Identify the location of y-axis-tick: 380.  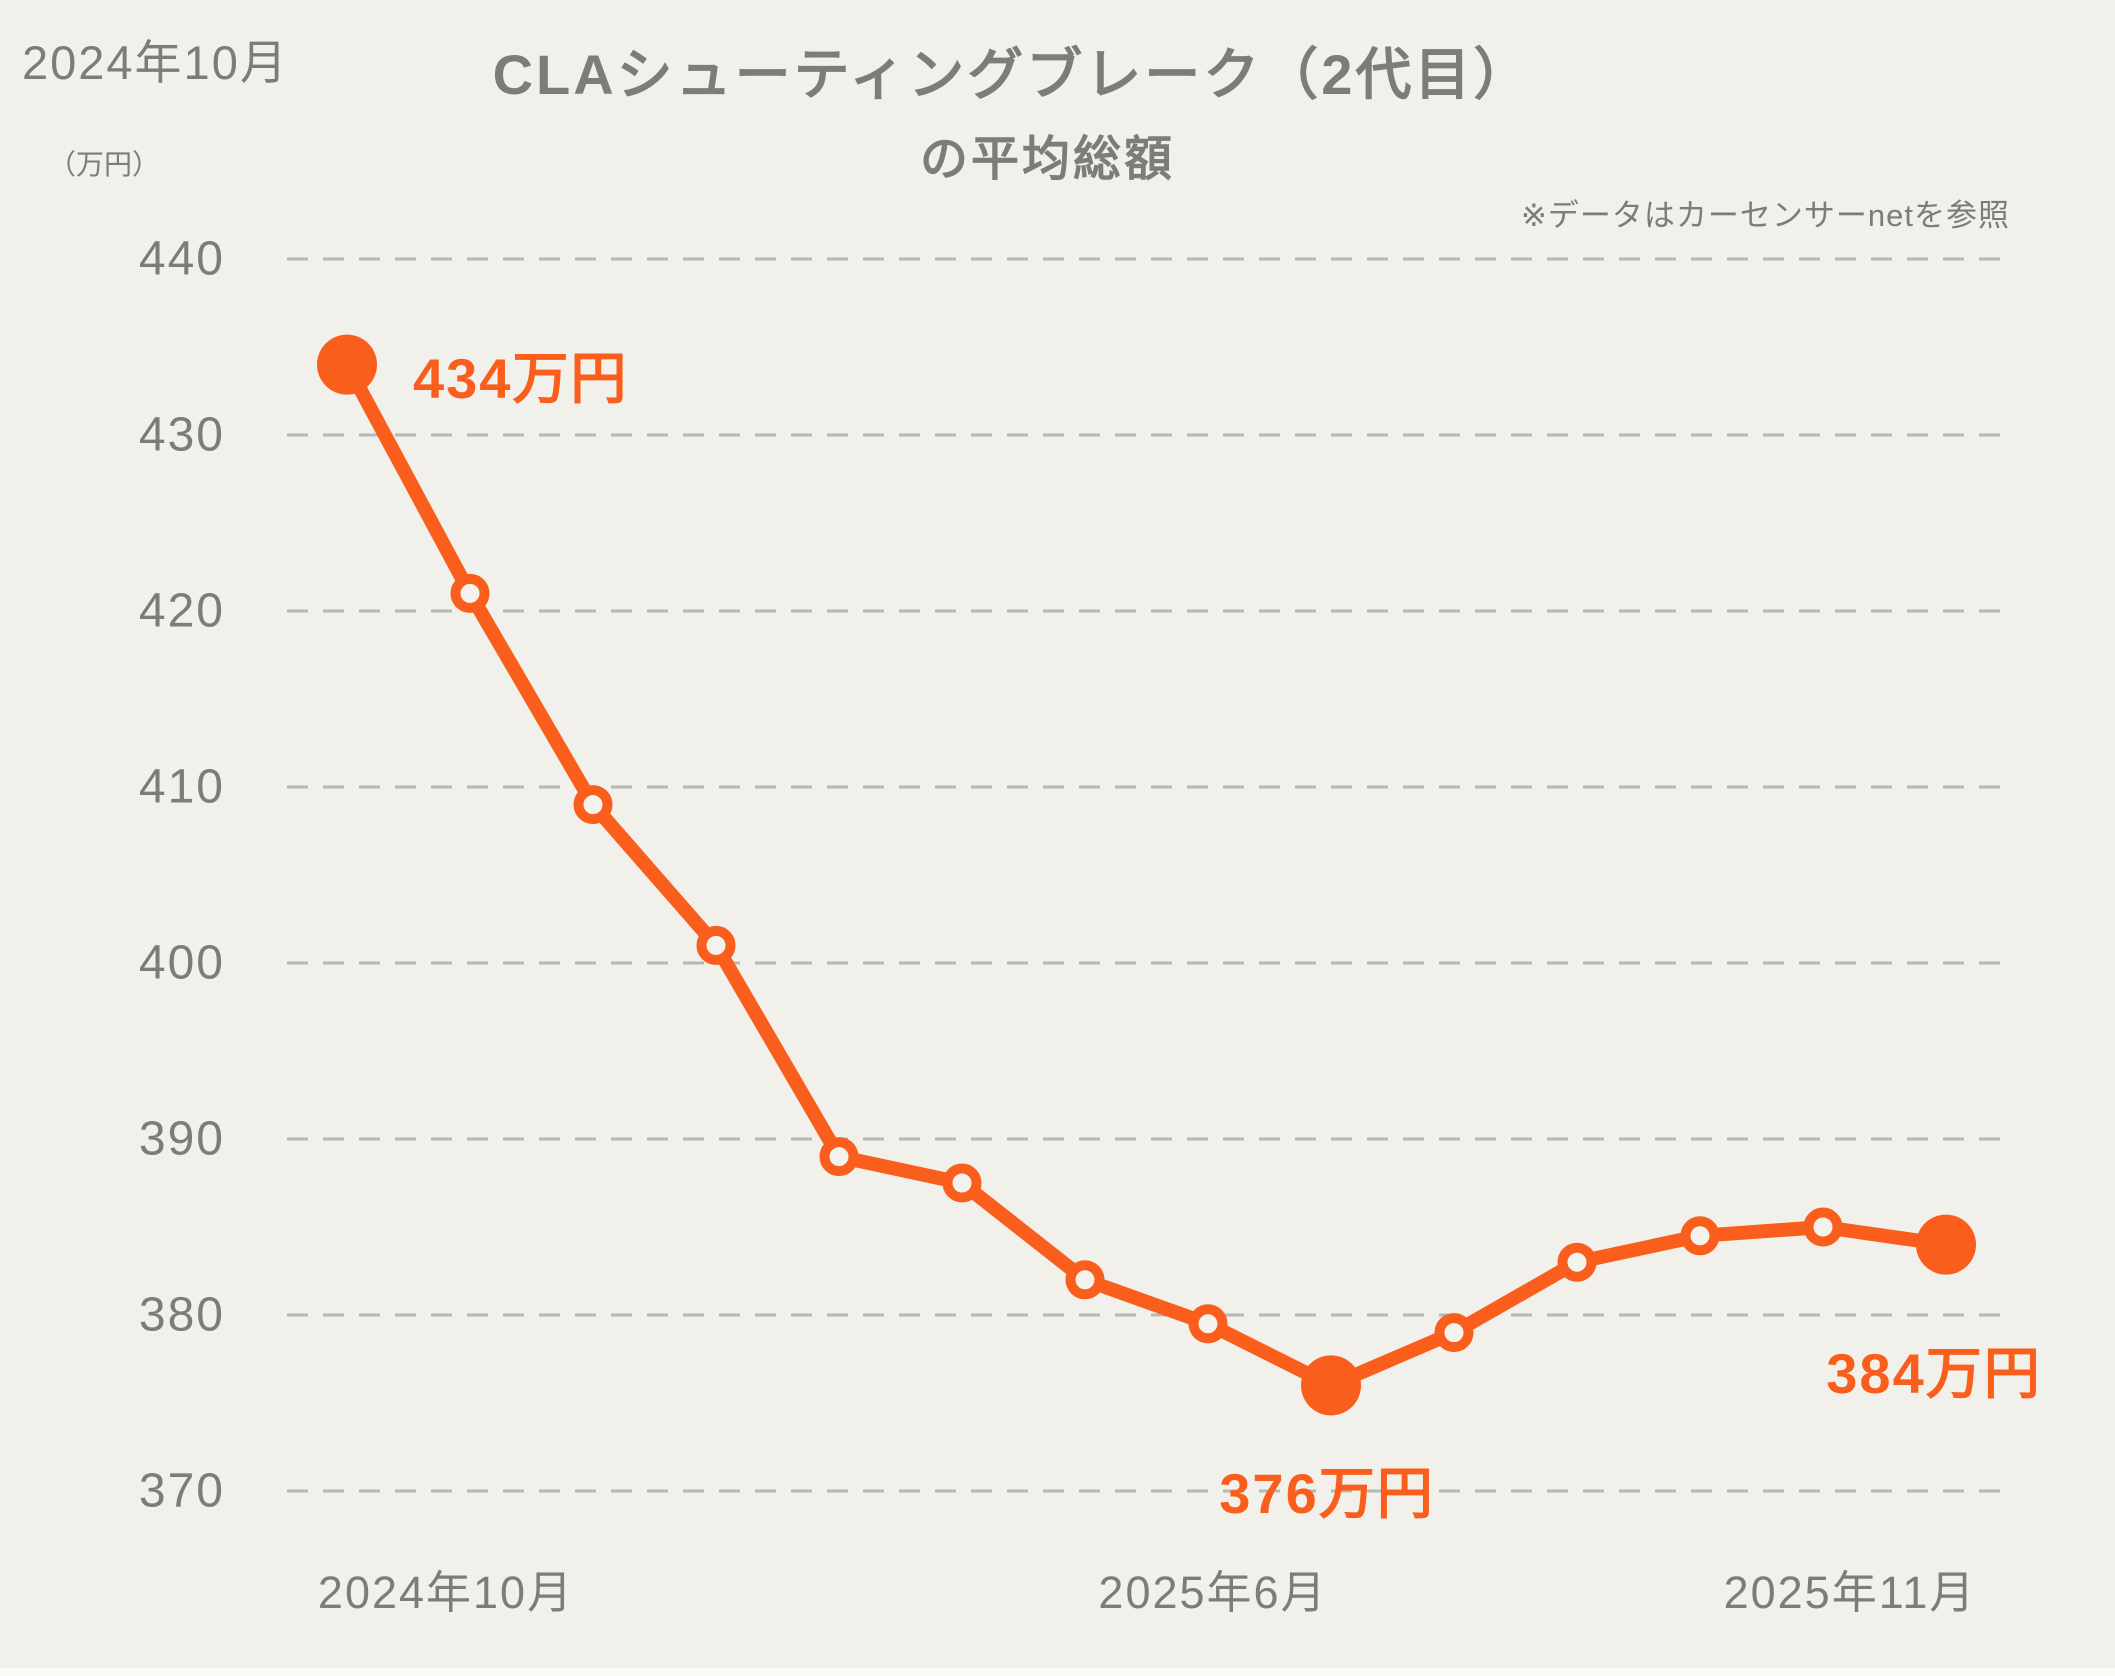
(181, 1315).